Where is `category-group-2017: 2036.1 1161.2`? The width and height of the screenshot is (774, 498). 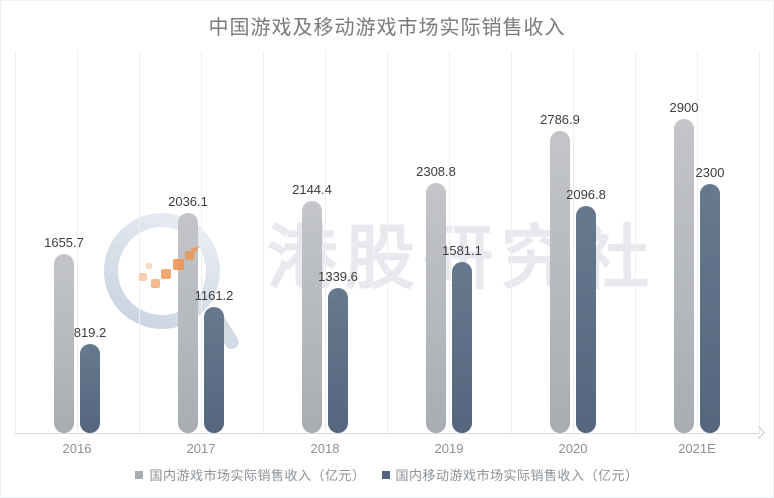 category-group-2017: 2036.1 1161.2 is located at coordinates (201, 242).